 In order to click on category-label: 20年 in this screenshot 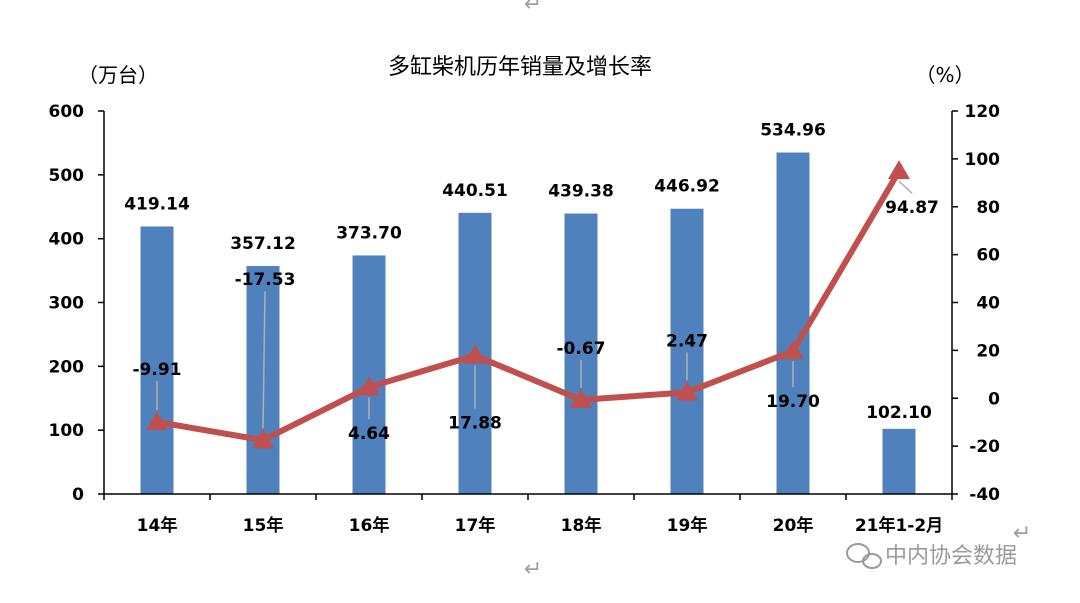, I will do `click(793, 525)`.